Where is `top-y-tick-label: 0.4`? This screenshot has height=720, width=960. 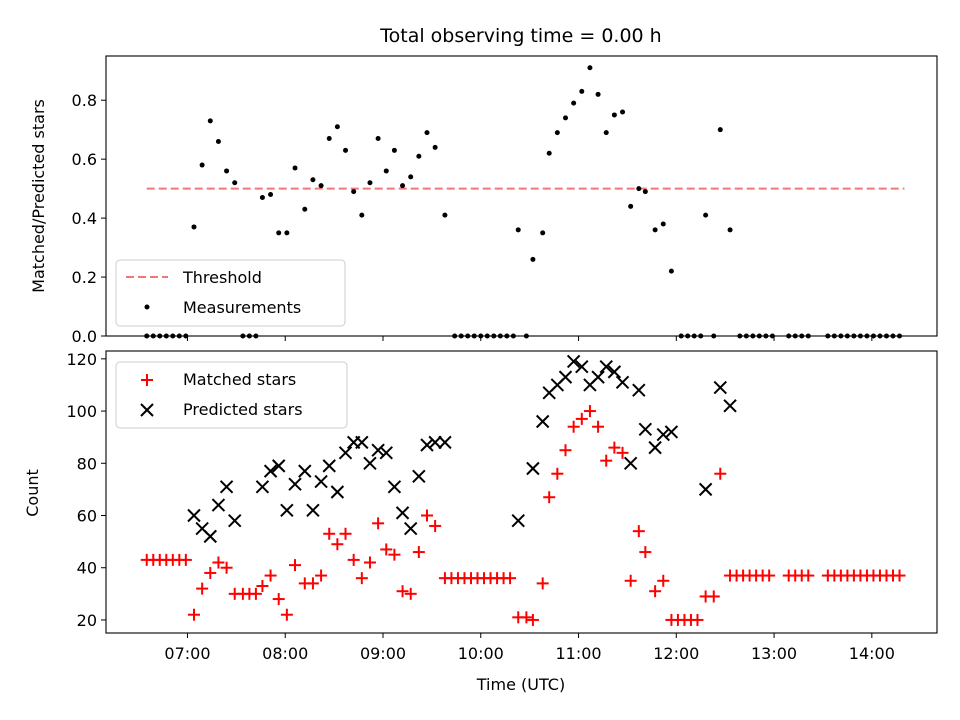 top-y-tick-label: 0.4 is located at coordinates (84, 218).